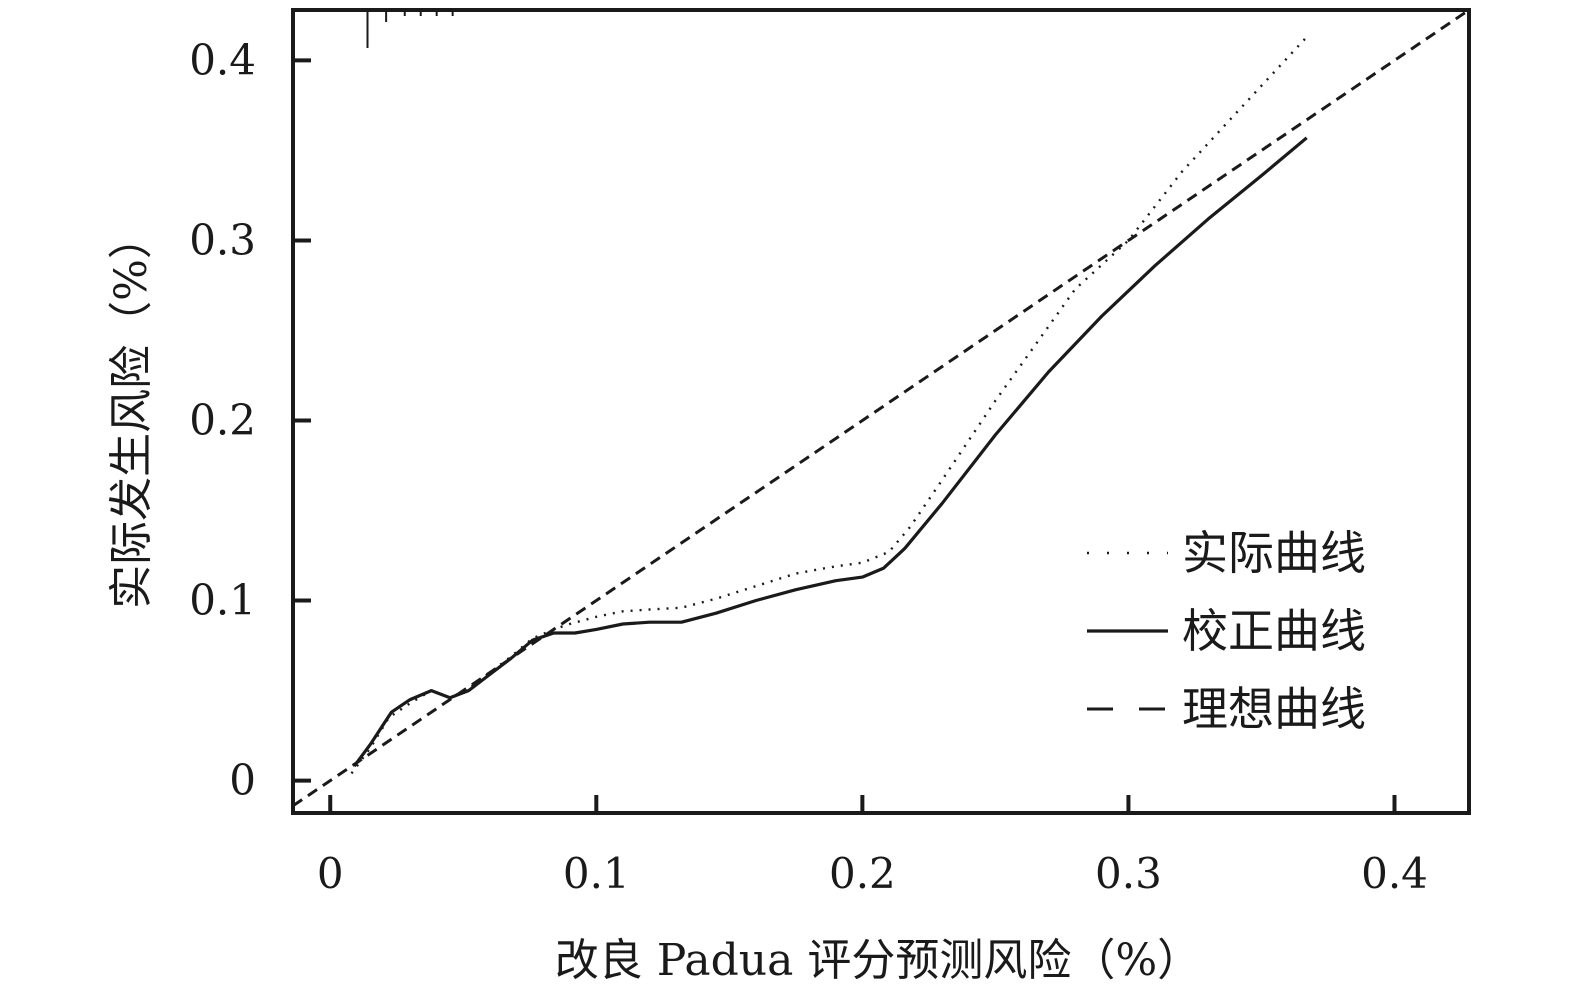 This screenshot has width=1575, height=1004. I want to click on x-tick-label: 0.4, so click(1394, 873).